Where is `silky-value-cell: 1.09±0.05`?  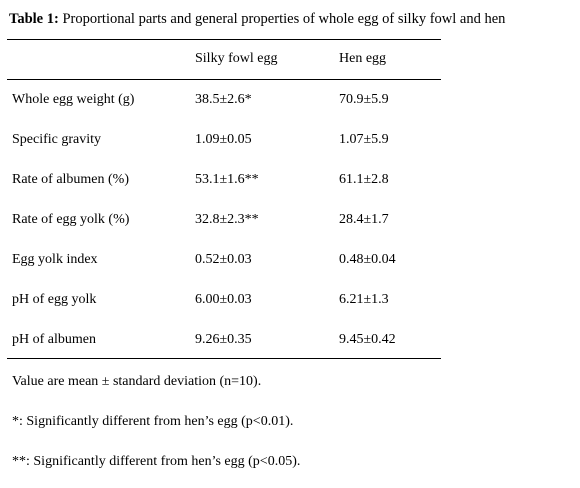 silky-value-cell: 1.09±0.05 is located at coordinates (223, 139).